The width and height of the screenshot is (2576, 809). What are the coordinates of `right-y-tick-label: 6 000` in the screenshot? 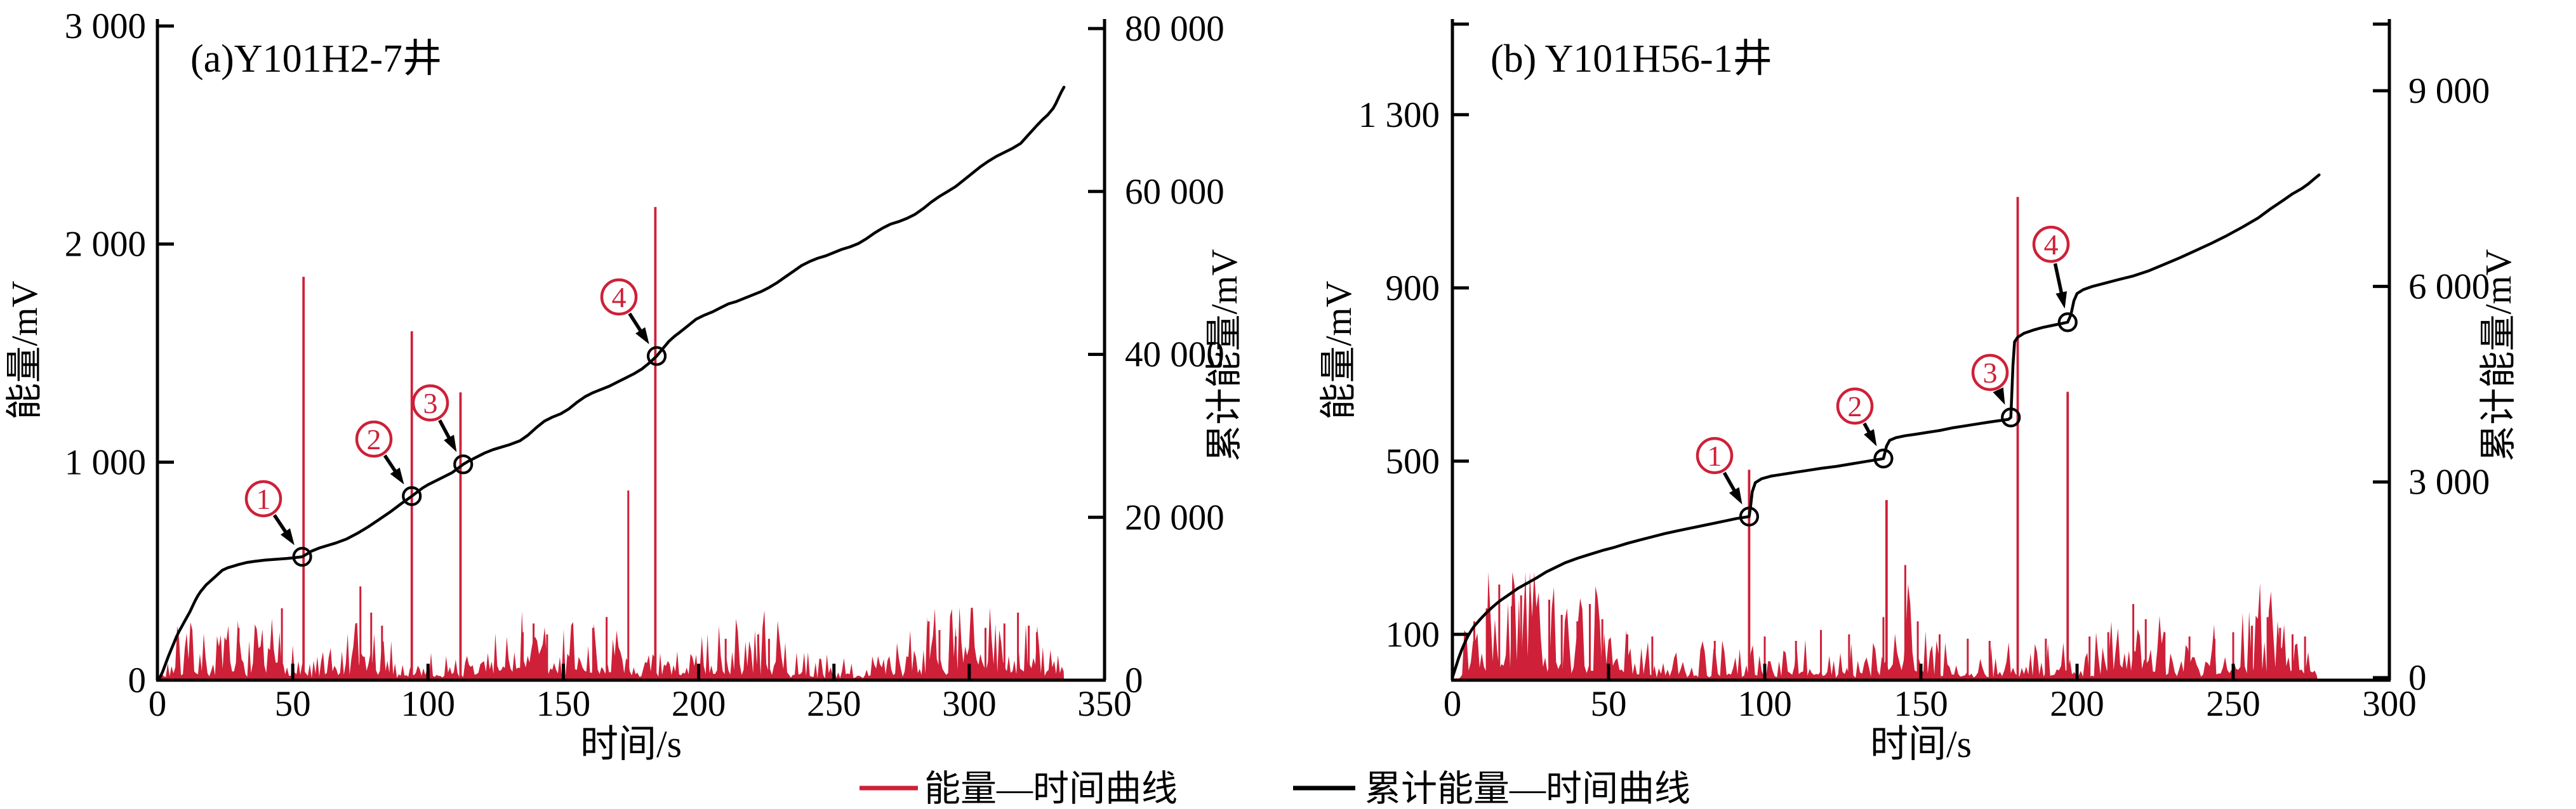 It's located at (2449, 286).